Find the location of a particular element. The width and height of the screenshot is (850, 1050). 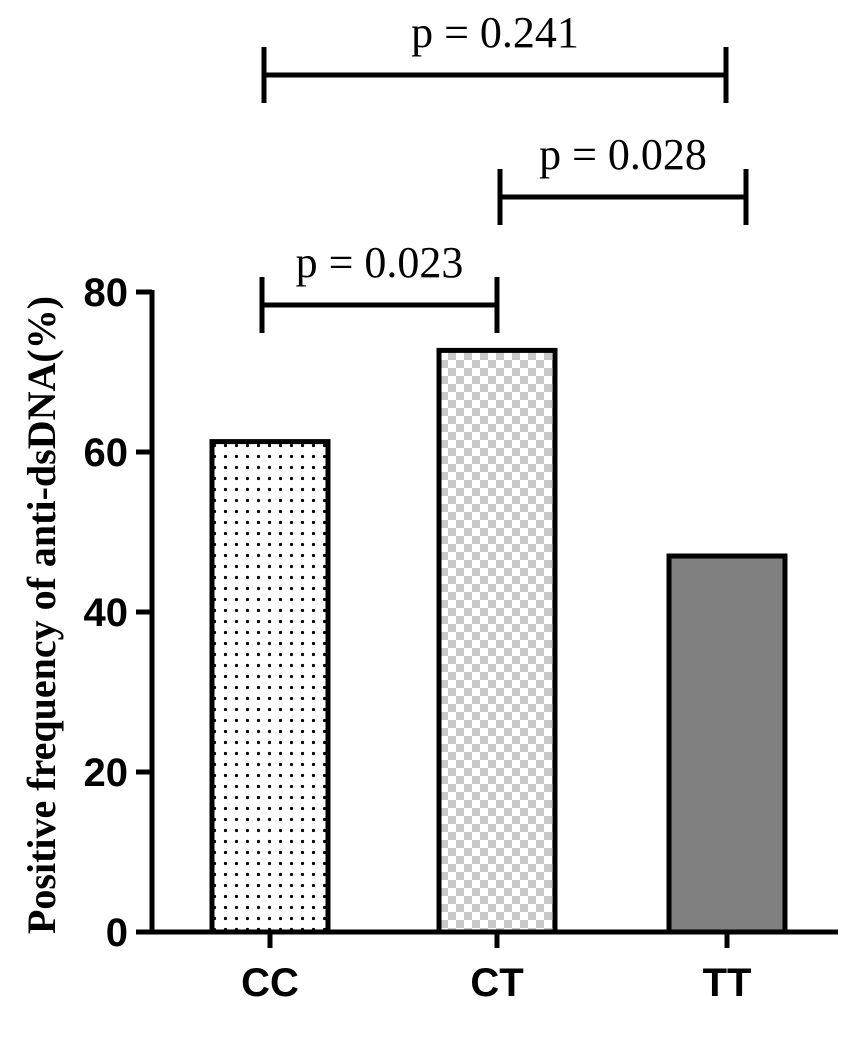

p-value-label-3: p = 0.241 is located at coordinates (495, 32).